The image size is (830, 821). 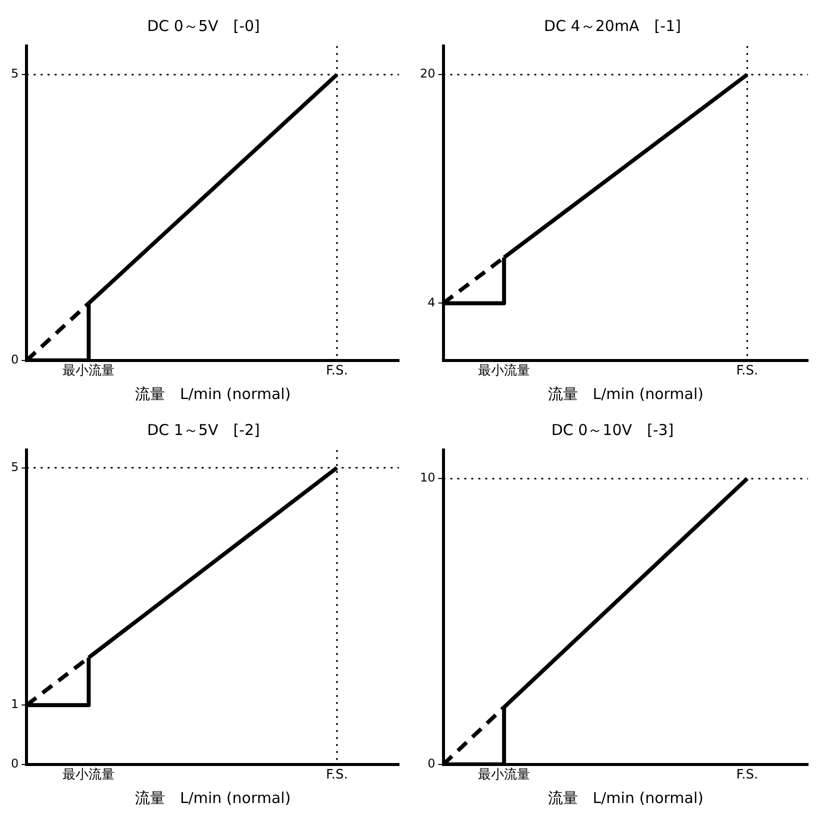 I want to click on y-tick-label: 10, so click(x=428, y=477).